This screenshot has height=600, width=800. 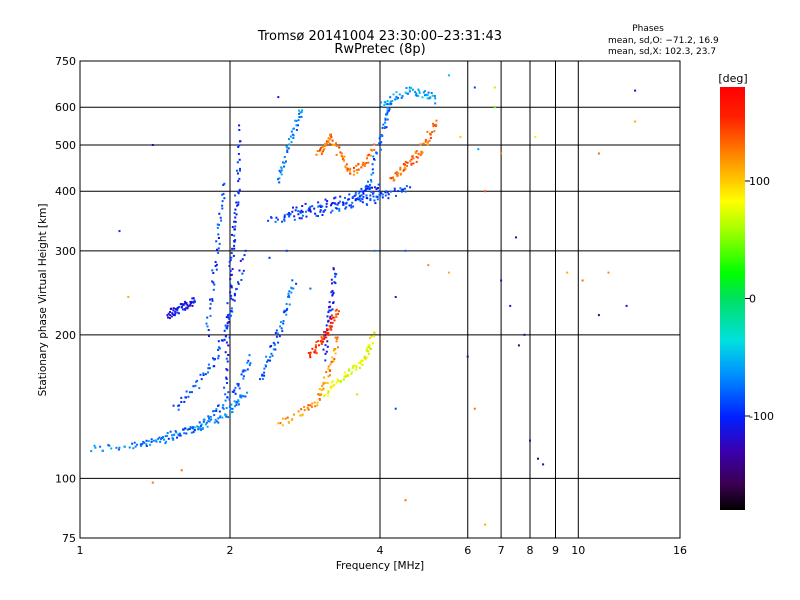 I want to click on colorbar-tick-label: -100, so click(x=761, y=416).